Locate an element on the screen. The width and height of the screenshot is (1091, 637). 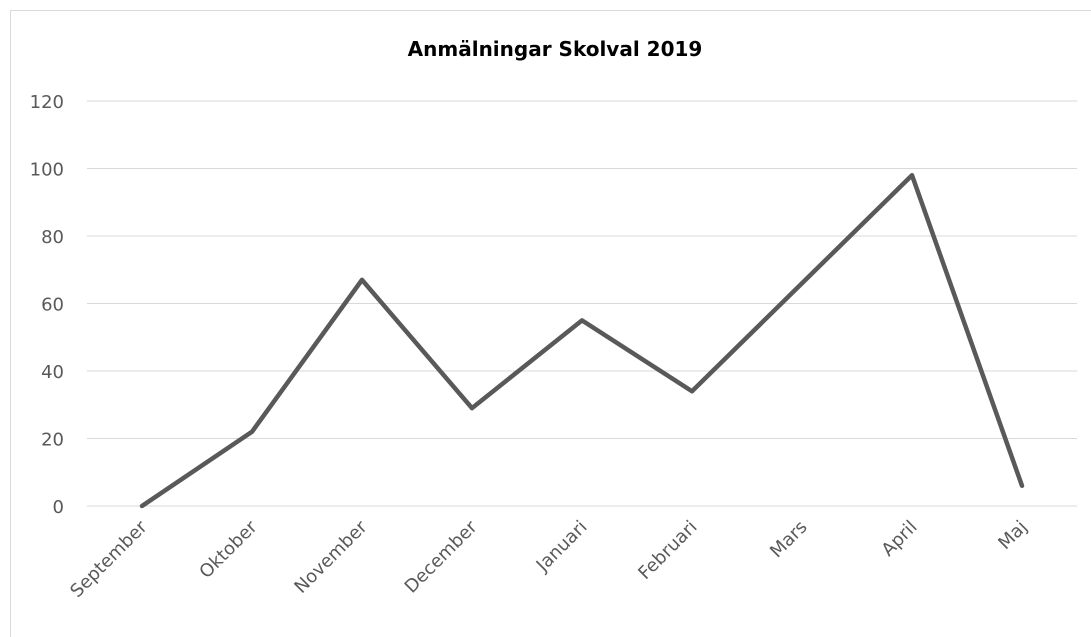
y-tick-label: 0 is located at coordinates (58, 507).